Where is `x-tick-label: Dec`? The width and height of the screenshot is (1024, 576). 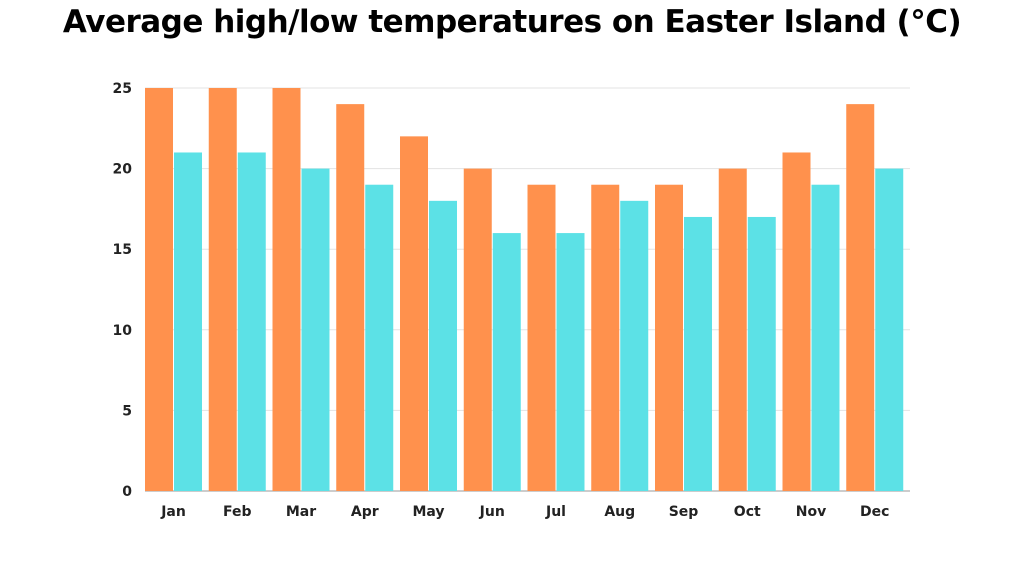 x-tick-label: Dec is located at coordinates (874, 512).